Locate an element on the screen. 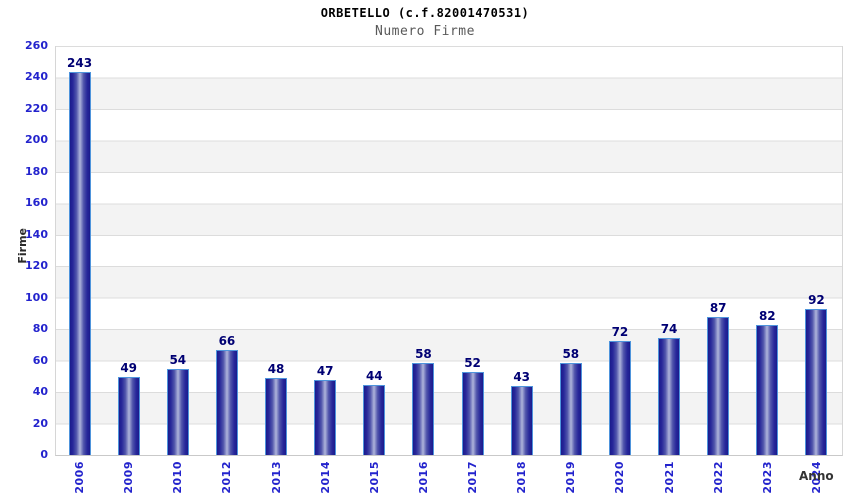 Image resolution: width=850 pixels, height=500 pixels. bar-value-label: 74 is located at coordinates (669, 329).